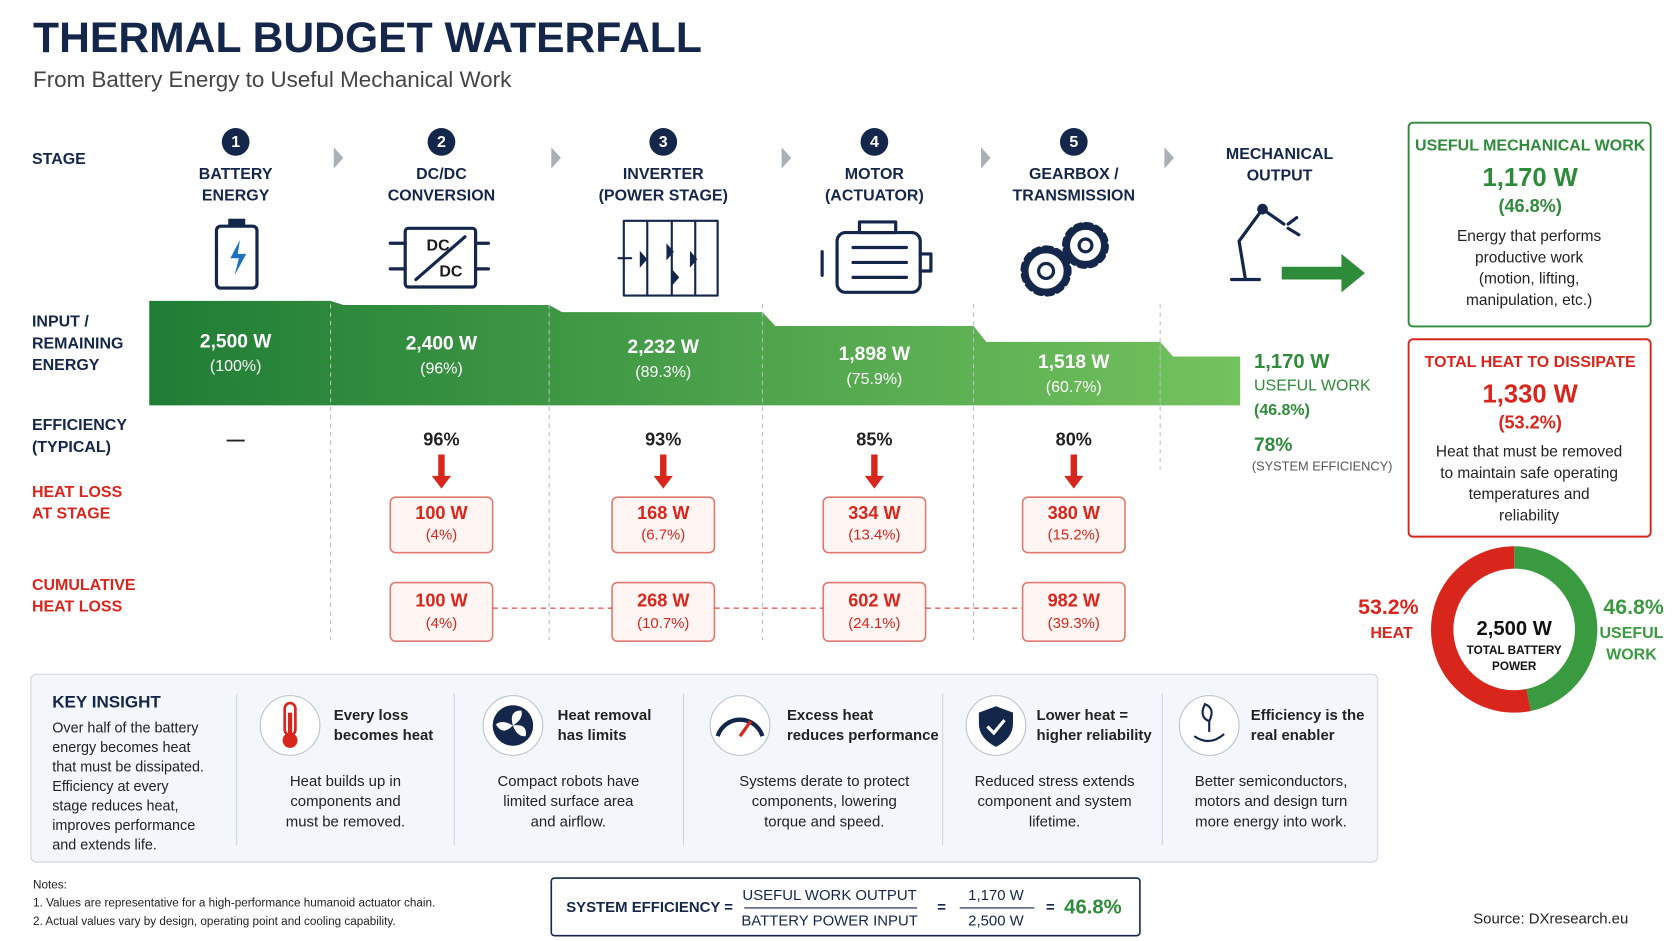  What do you see at coordinates (829, 921) in the screenshot?
I see `formula-denominator: BATTERY POWER INPUT` at bounding box center [829, 921].